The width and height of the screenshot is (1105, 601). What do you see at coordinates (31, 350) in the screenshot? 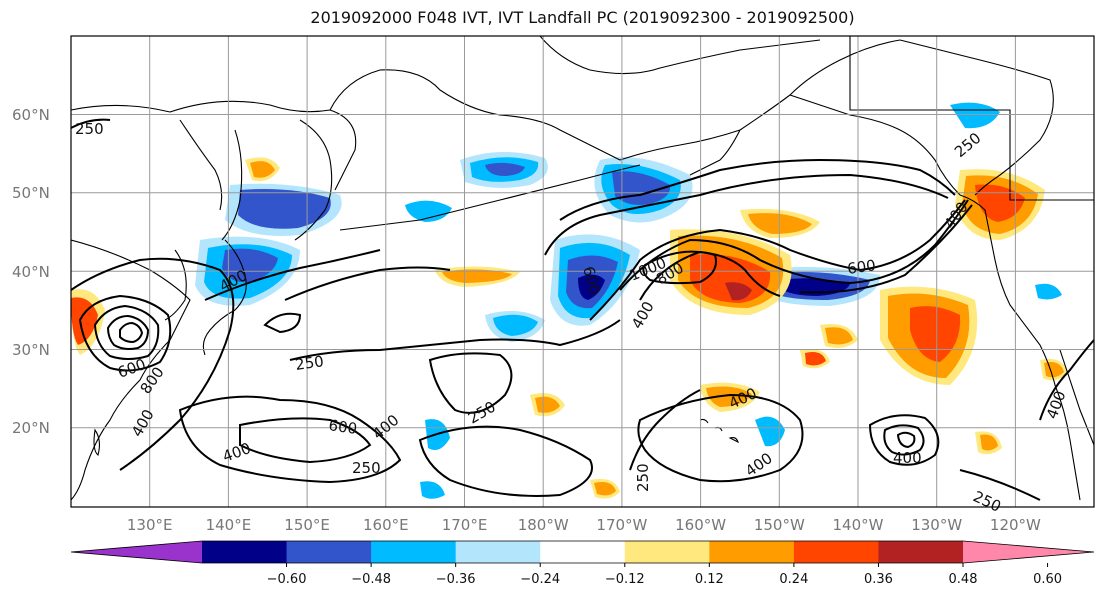
I see `lat-label: 30°N` at bounding box center [31, 350].